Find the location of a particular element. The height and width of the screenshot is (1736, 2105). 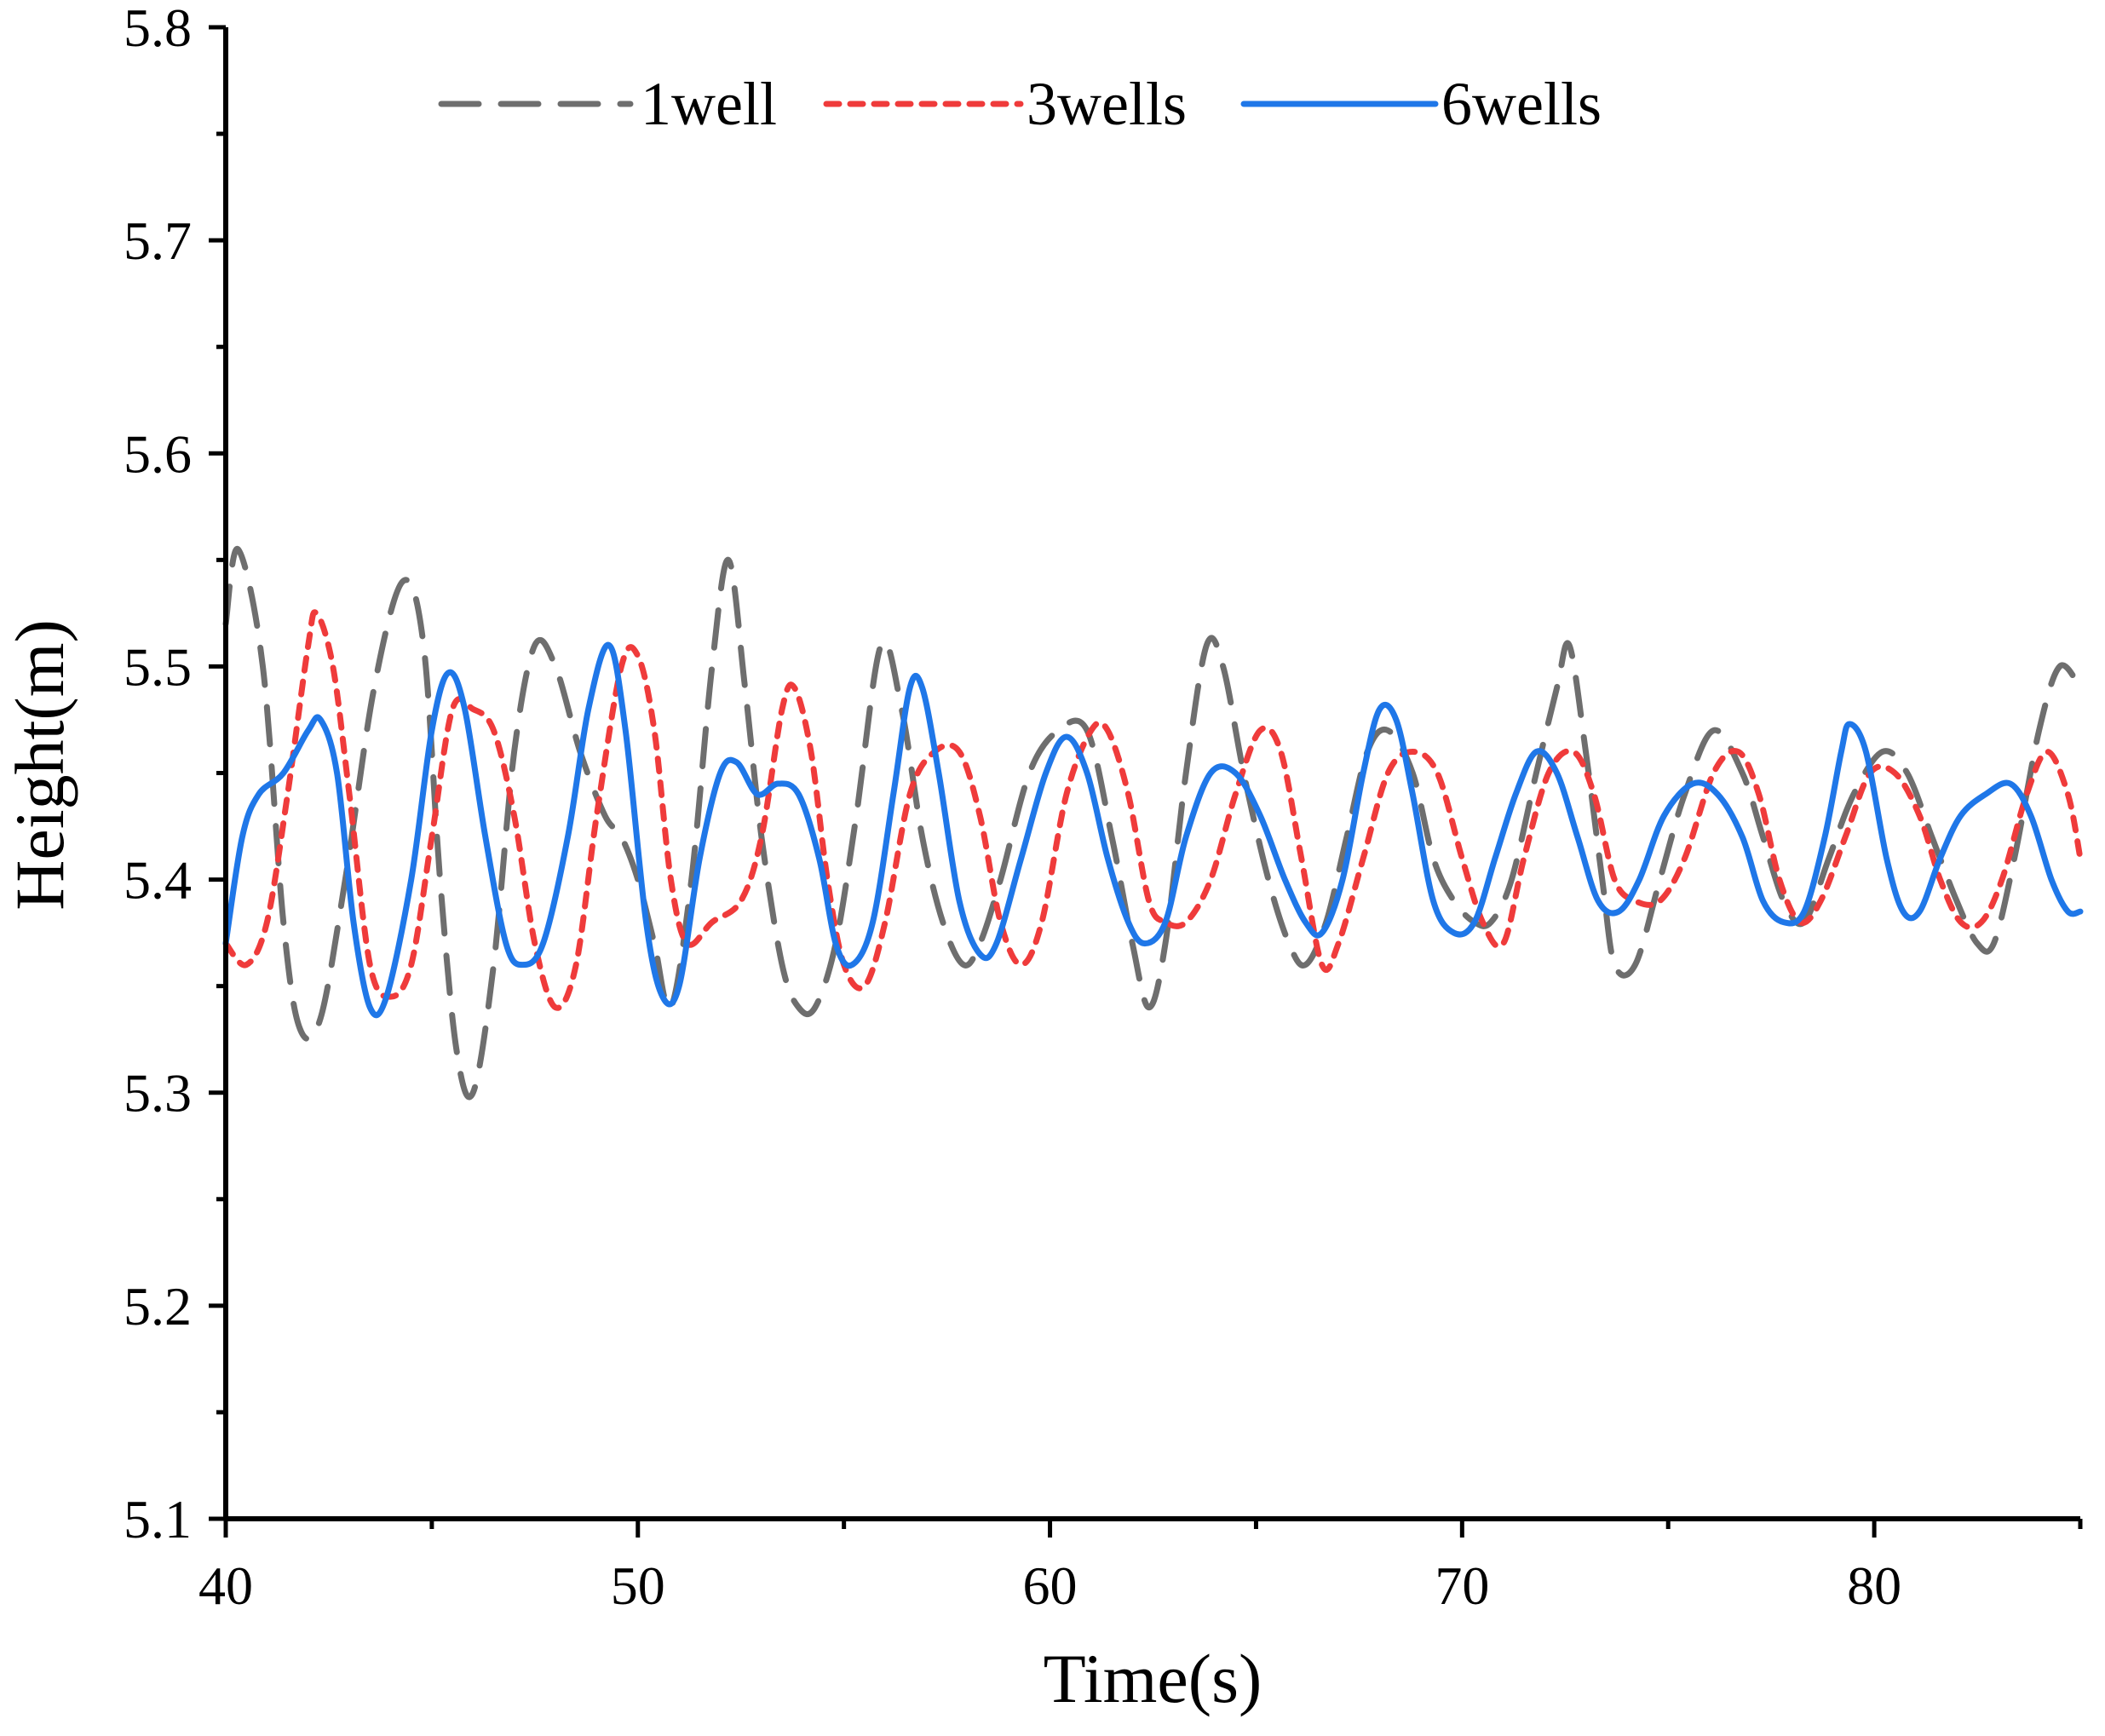

y-tick-label: 5.4 is located at coordinates (158, 880).